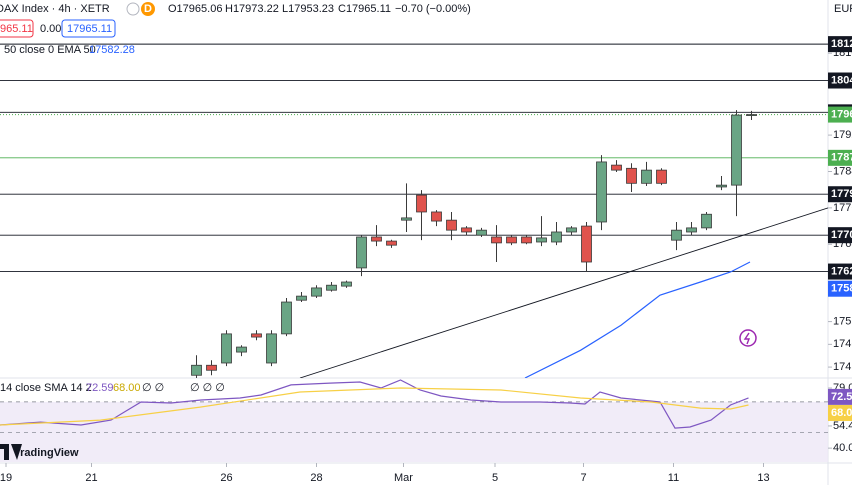  What do you see at coordinates (112, 50) in the screenshot?
I see `ema-value: 17582.28` at bounding box center [112, 50].